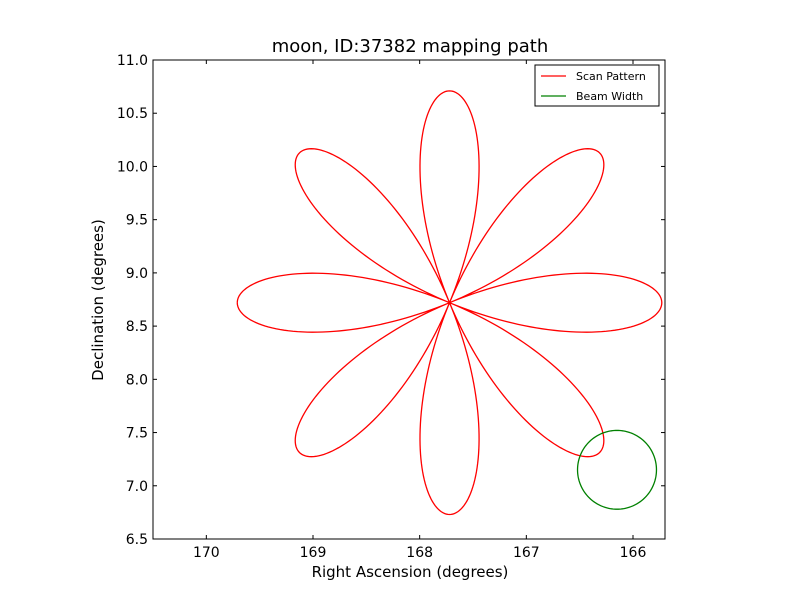  I want to click on x-axis-label: Right Ascension (degrees), so click(410, 572).